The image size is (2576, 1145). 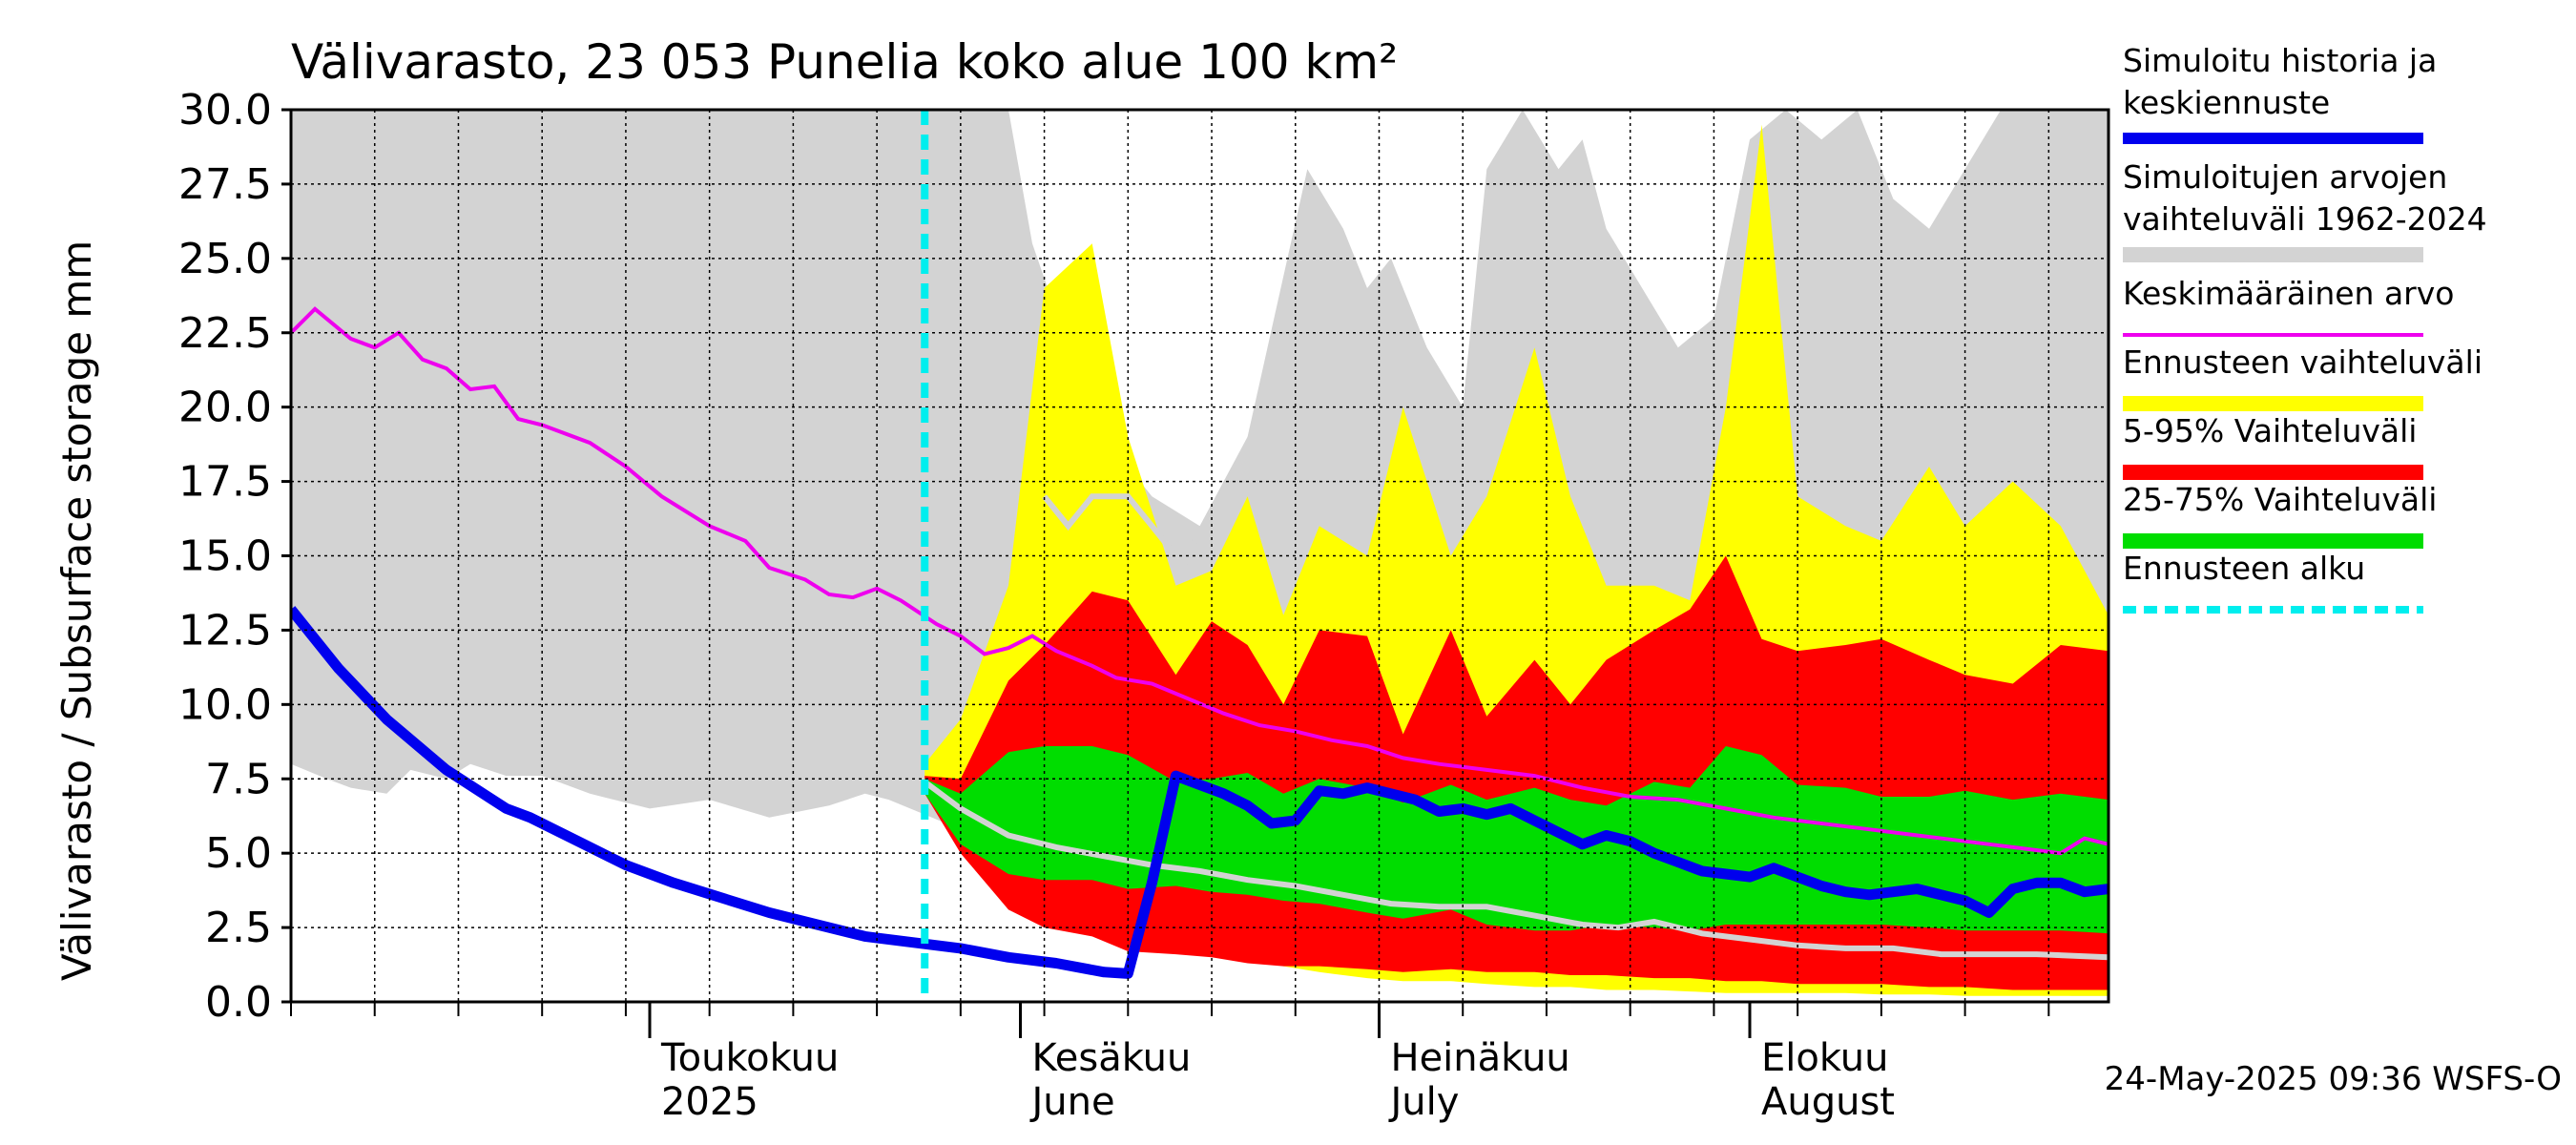 I want to click on y-axis-label: Välivarasto / Subsurface storage mm, so click(x=76, y=611).